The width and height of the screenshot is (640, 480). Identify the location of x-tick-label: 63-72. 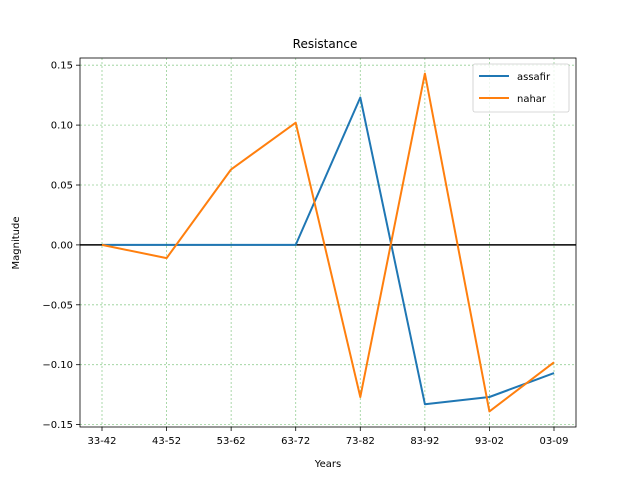
(295, 441).